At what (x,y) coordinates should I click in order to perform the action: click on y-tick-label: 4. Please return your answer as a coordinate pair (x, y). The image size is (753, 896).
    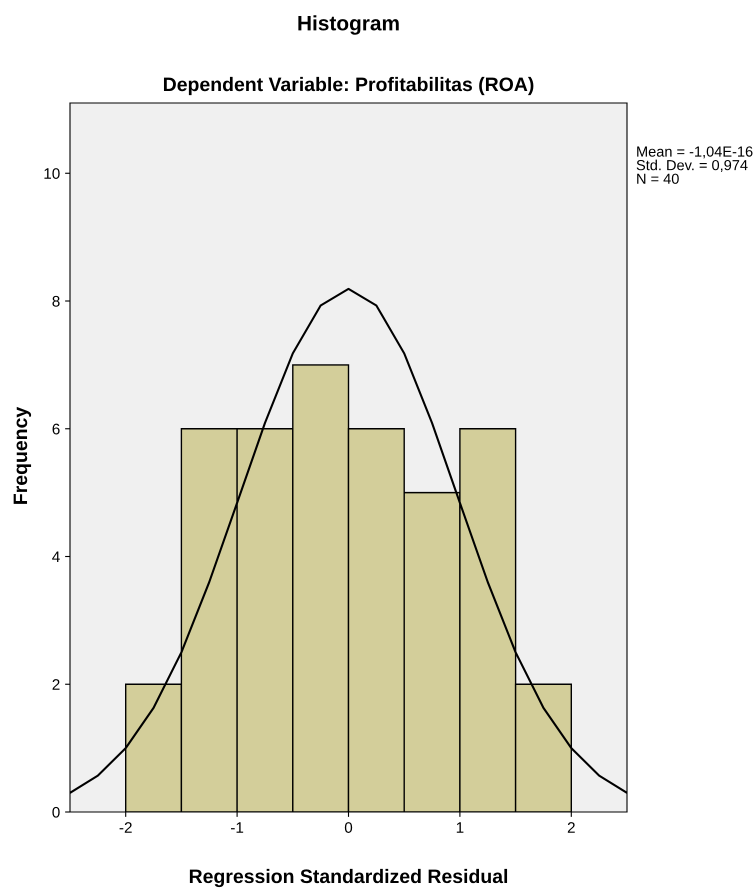
    Looking at the image, I should click on (56, 557).